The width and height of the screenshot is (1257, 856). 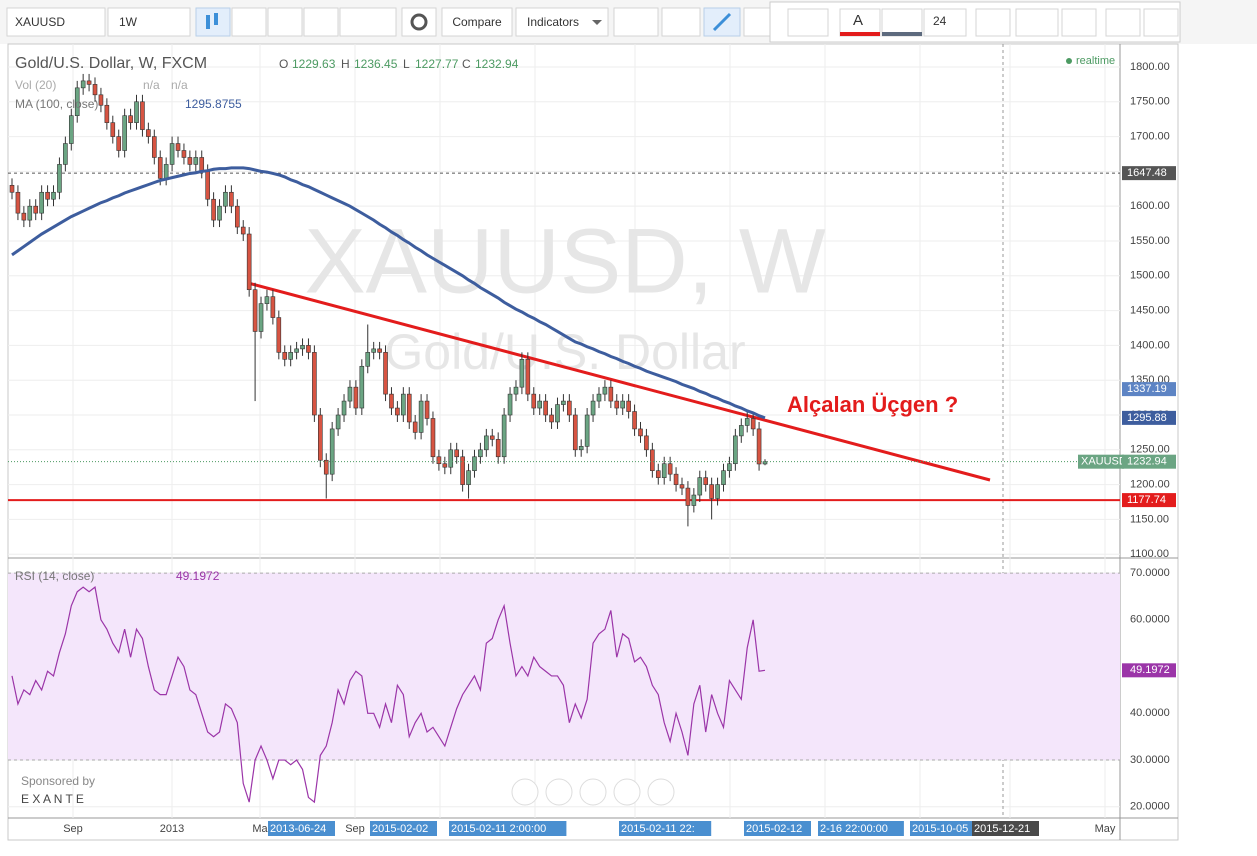 What do you see at coordinates (285, 22) in the screenshot?
I see `line-button` at bounding box center [285, 22].